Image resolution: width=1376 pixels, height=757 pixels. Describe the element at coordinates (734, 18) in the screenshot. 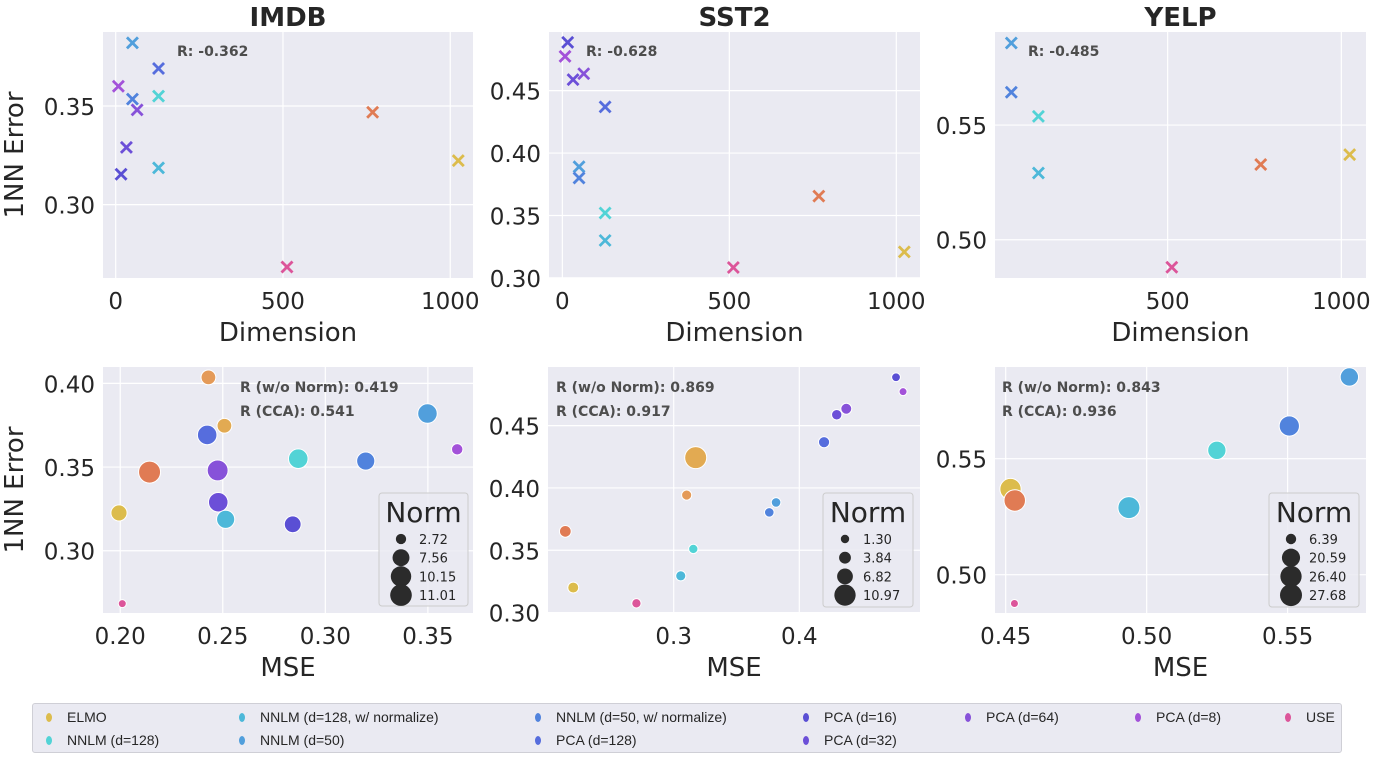

I see `subplot-title: SST2` at that location.